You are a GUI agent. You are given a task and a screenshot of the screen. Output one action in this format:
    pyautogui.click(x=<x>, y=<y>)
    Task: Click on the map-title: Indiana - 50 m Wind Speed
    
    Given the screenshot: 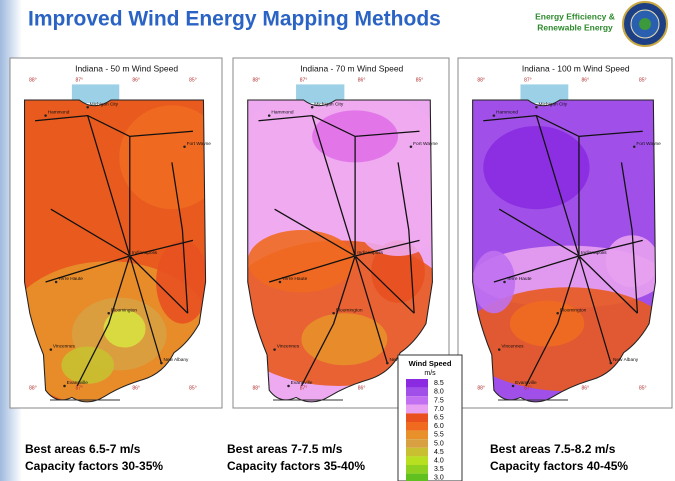 What is the action you would take?
    pyautogui.click(x=126, y=68)
    